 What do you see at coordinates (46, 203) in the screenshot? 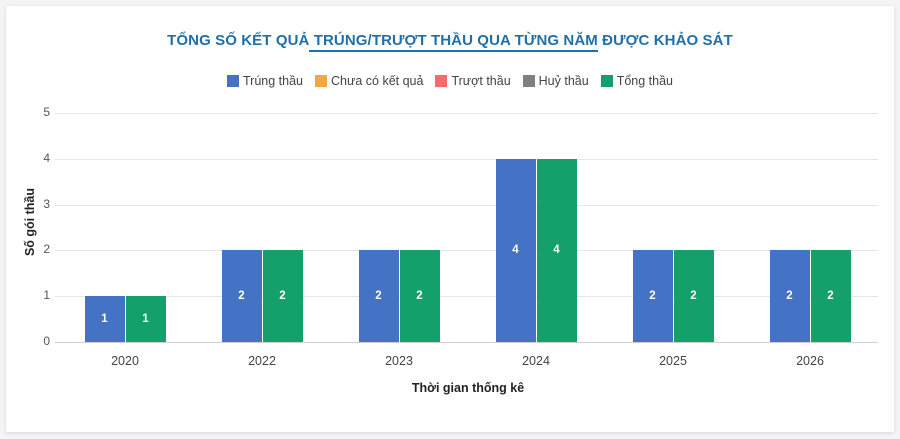
I see `y-tick-label: 3` at bounding box center [46, 203].